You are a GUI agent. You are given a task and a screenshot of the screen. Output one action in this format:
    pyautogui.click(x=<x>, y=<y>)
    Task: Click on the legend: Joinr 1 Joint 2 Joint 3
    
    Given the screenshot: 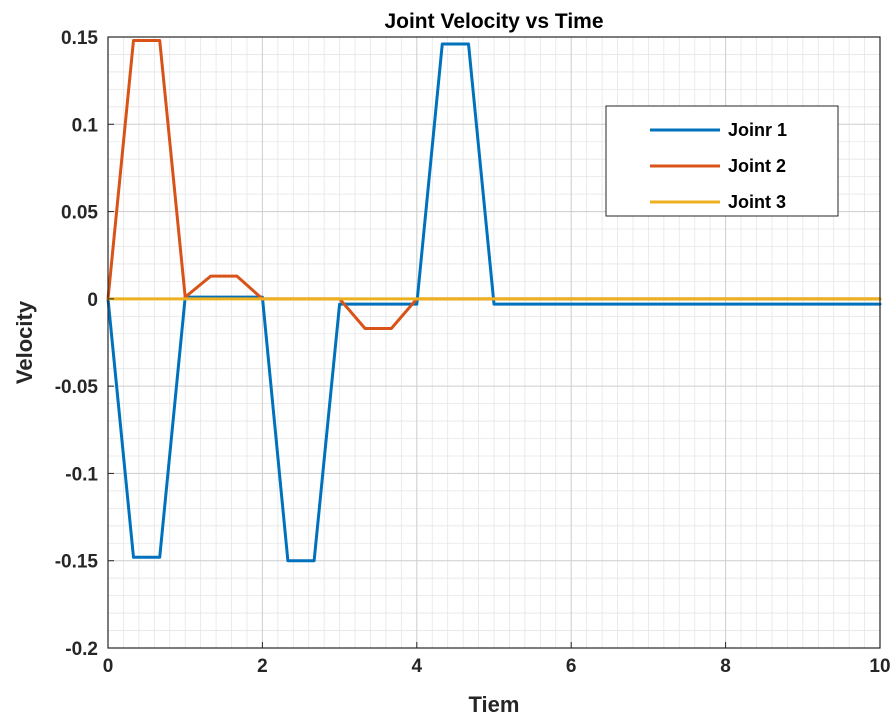 What is the action you would take?
    pyautogui.click(x=722, y=161)
    